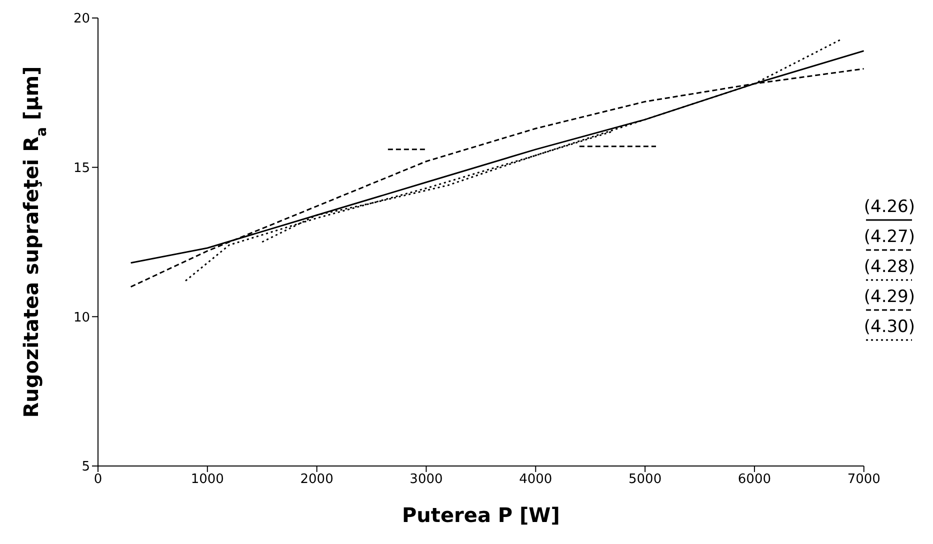  I want to click on legend-label: (4.30), so click(889, 327).